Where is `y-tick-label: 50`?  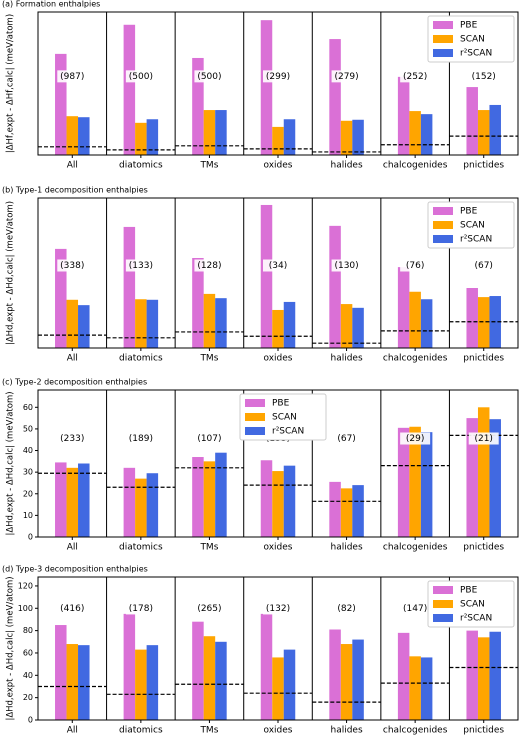 y-tick-label: 50 is located at coordinates (28, 428).